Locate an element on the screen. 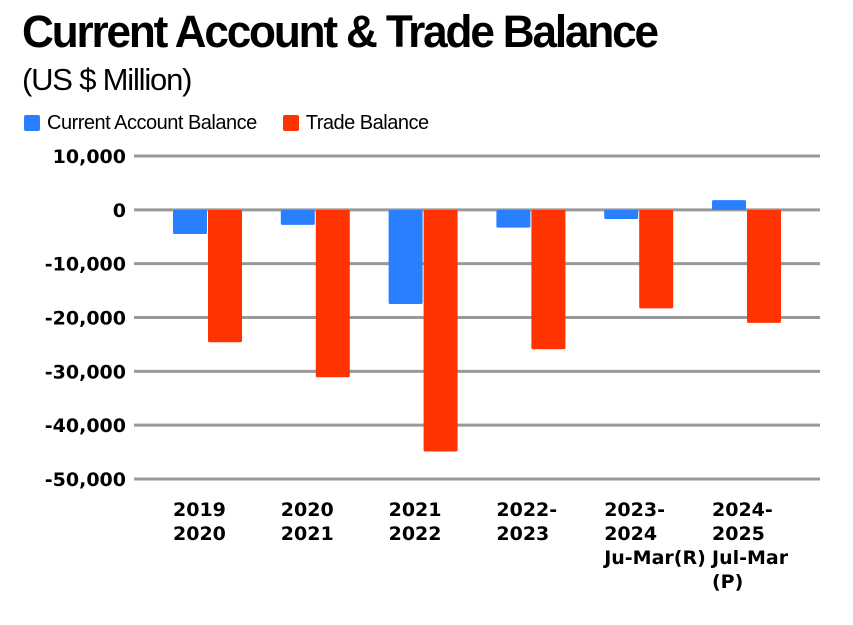 The width and height of the screenshot is (853, 625). chart-subtitle: (US $ Million) is located at coordinates (107, 79).